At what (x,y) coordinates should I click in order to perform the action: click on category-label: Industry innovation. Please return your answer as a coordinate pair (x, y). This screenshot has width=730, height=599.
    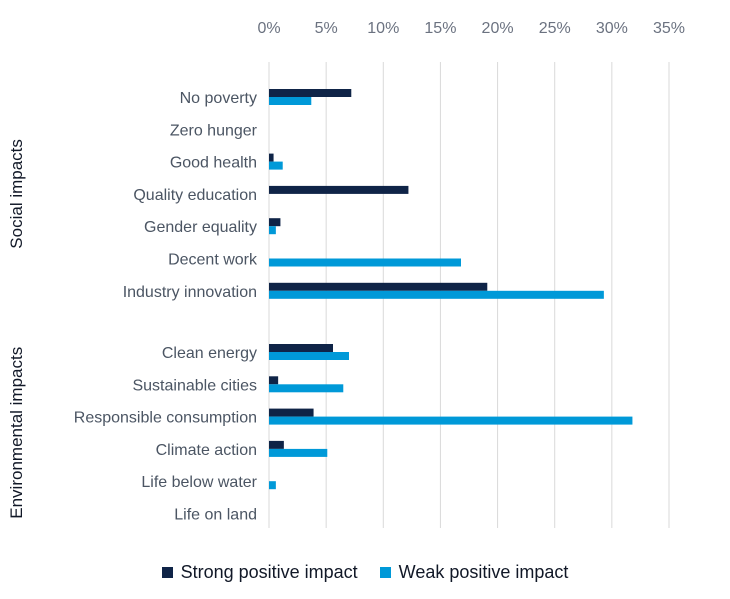
    Looking at the image, I should click on (190, 292).